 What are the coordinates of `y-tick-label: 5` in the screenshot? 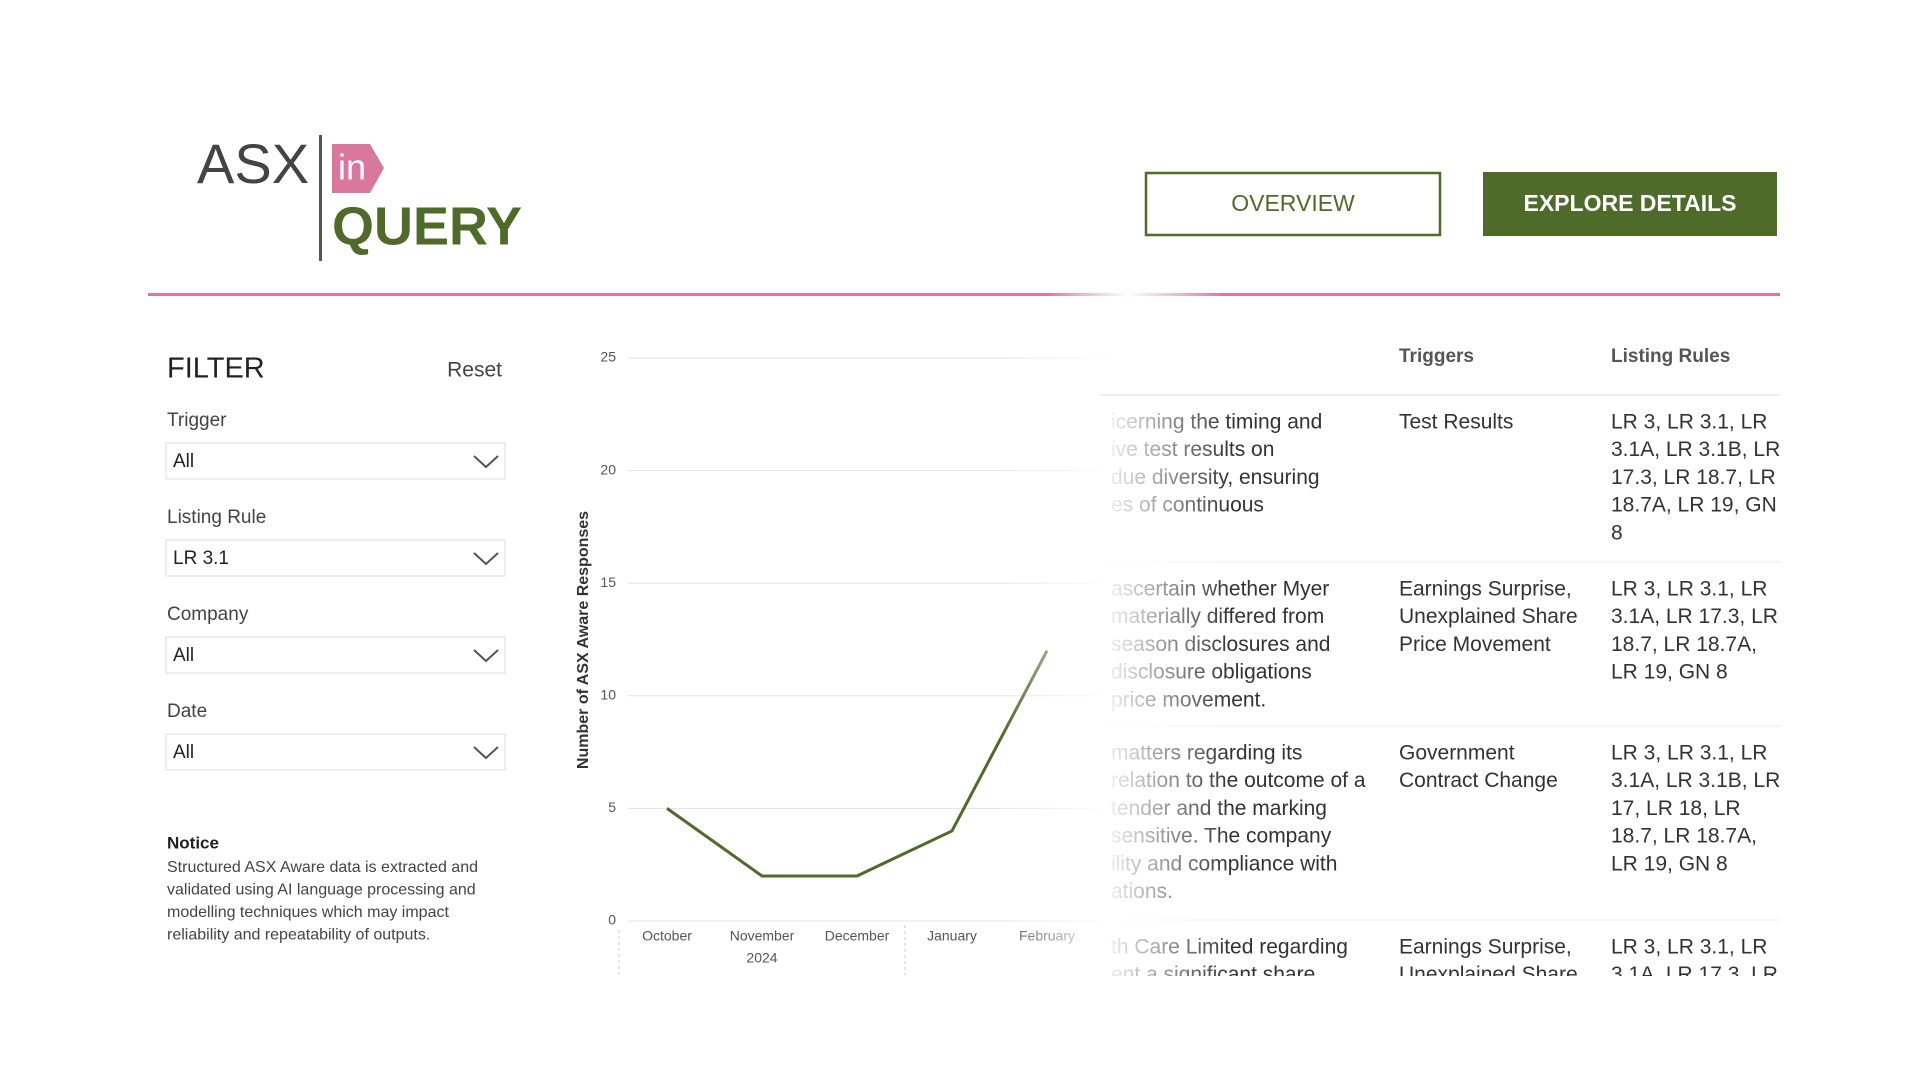 It's located at (612, 807).